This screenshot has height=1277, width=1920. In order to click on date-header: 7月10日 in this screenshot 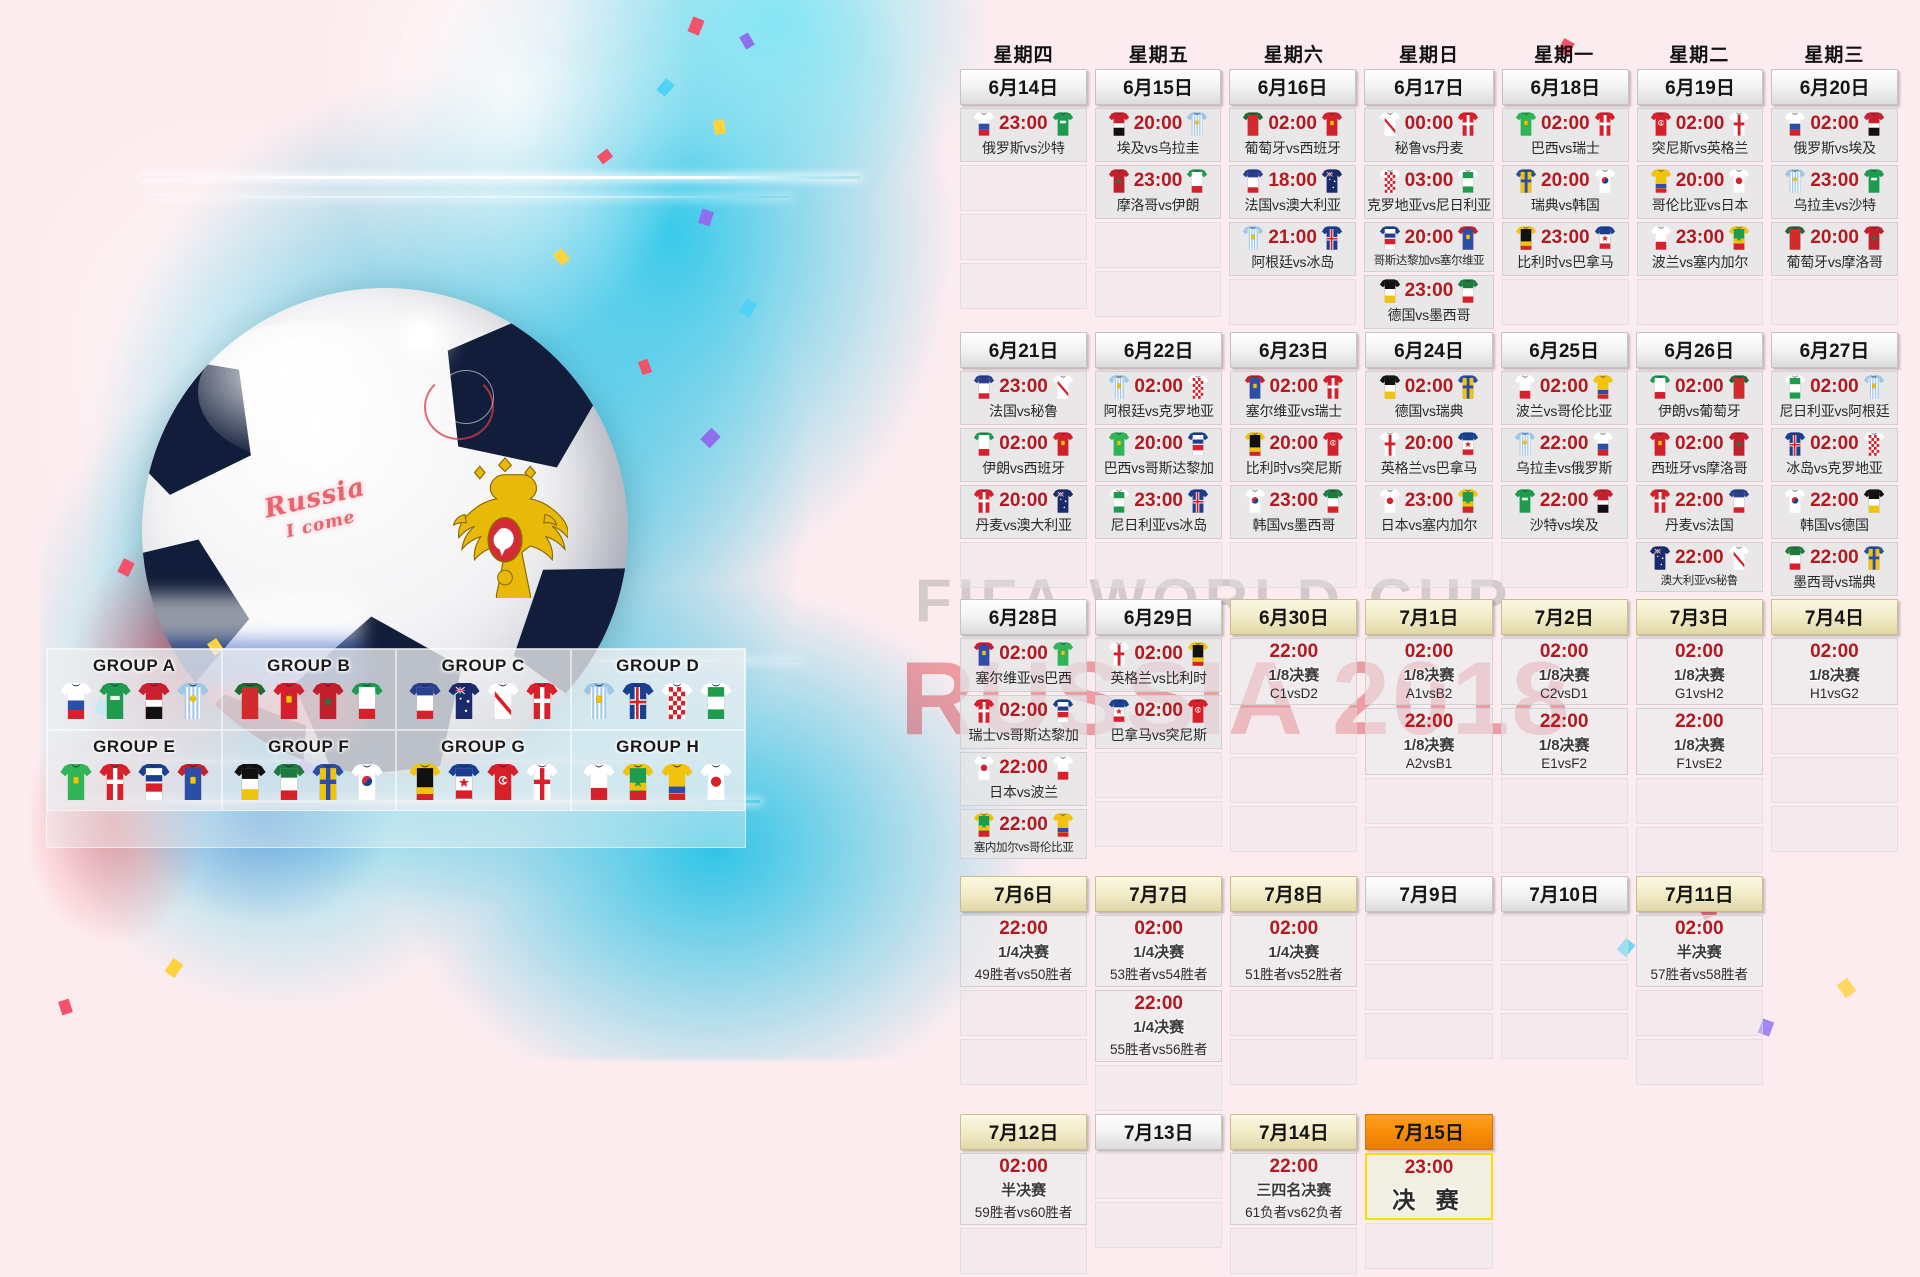, I will do `click(1564, 894)`.